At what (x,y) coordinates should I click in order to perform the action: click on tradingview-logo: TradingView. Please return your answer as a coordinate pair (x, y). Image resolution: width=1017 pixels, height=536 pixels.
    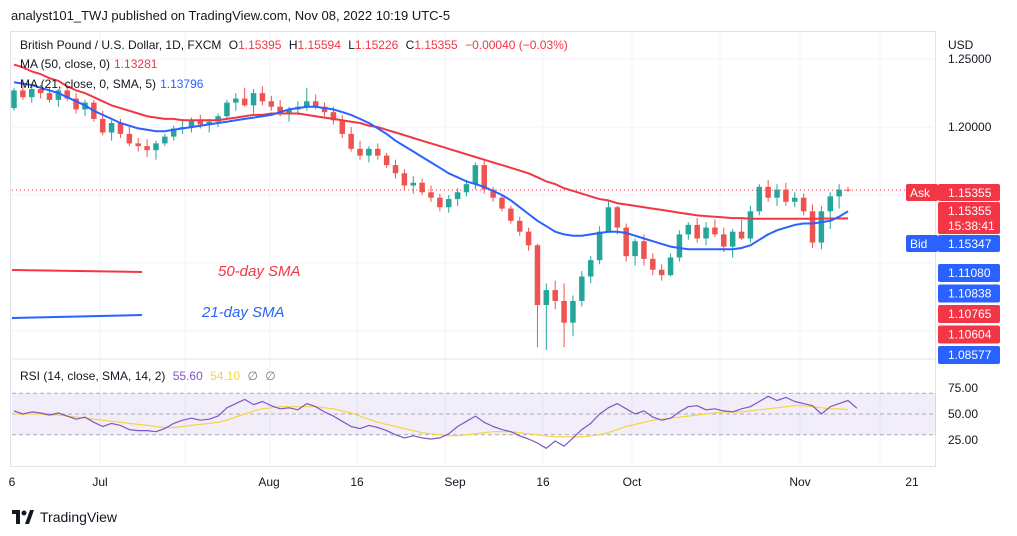
    Looking at the image, I should click on (64, 517).